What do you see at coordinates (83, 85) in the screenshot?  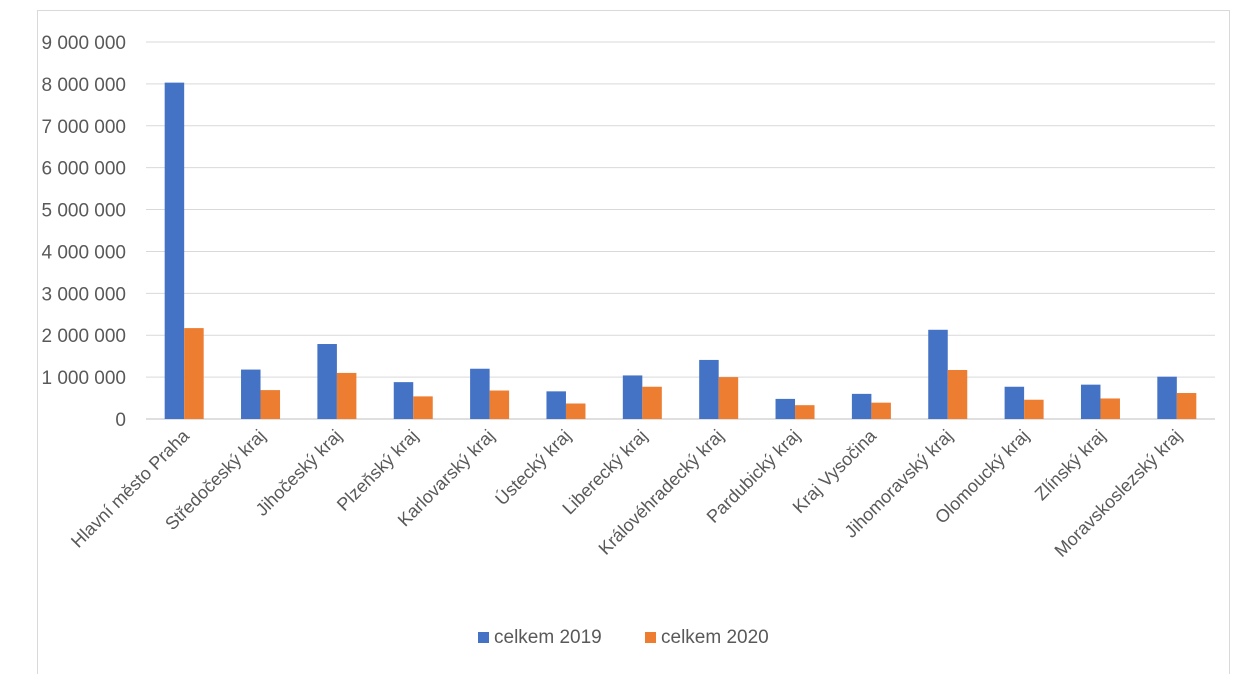 I see `y-tick-label: 8 000 000` at bounding box center [83, 85].